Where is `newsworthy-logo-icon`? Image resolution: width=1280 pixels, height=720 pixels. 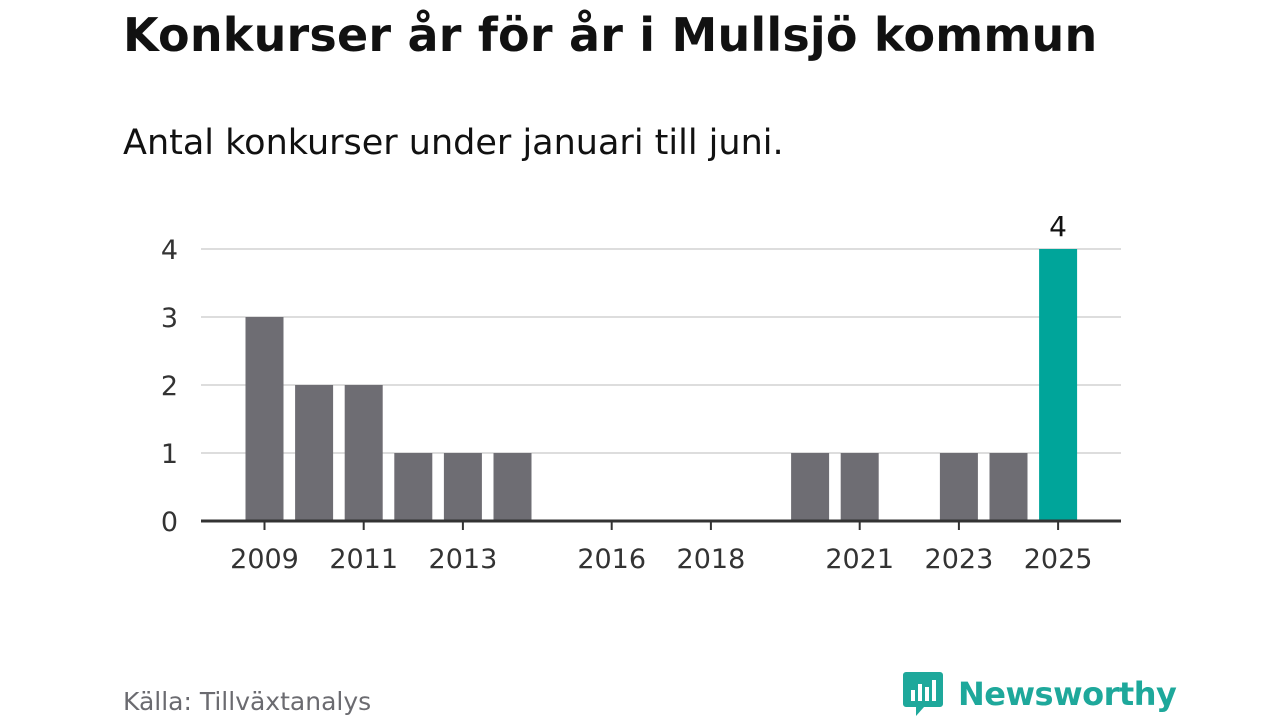 newsworthy-logo-icon is located at coordinates (923, 694).